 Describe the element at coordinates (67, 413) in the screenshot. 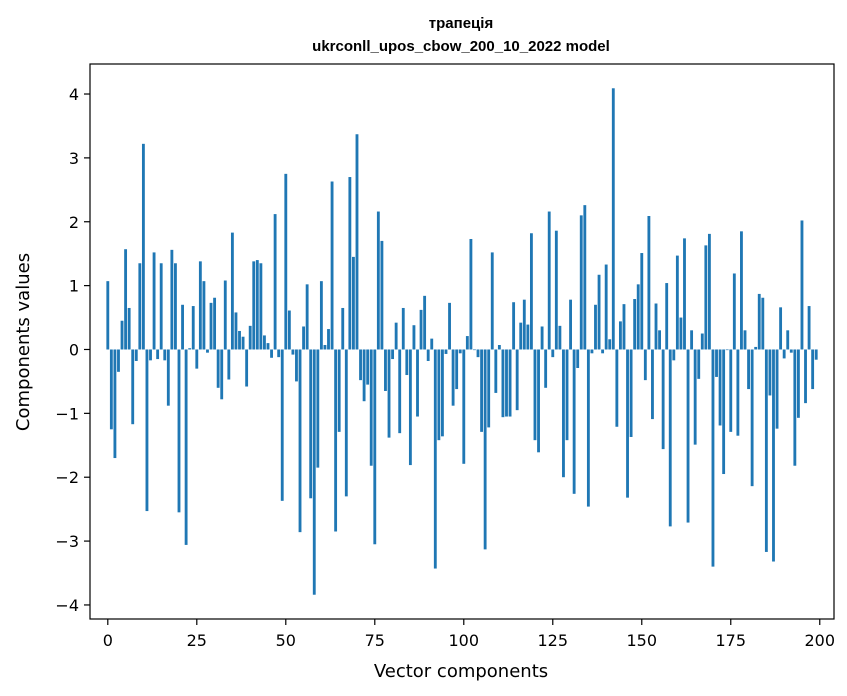

I see `y-tick-label: −1` at that location.